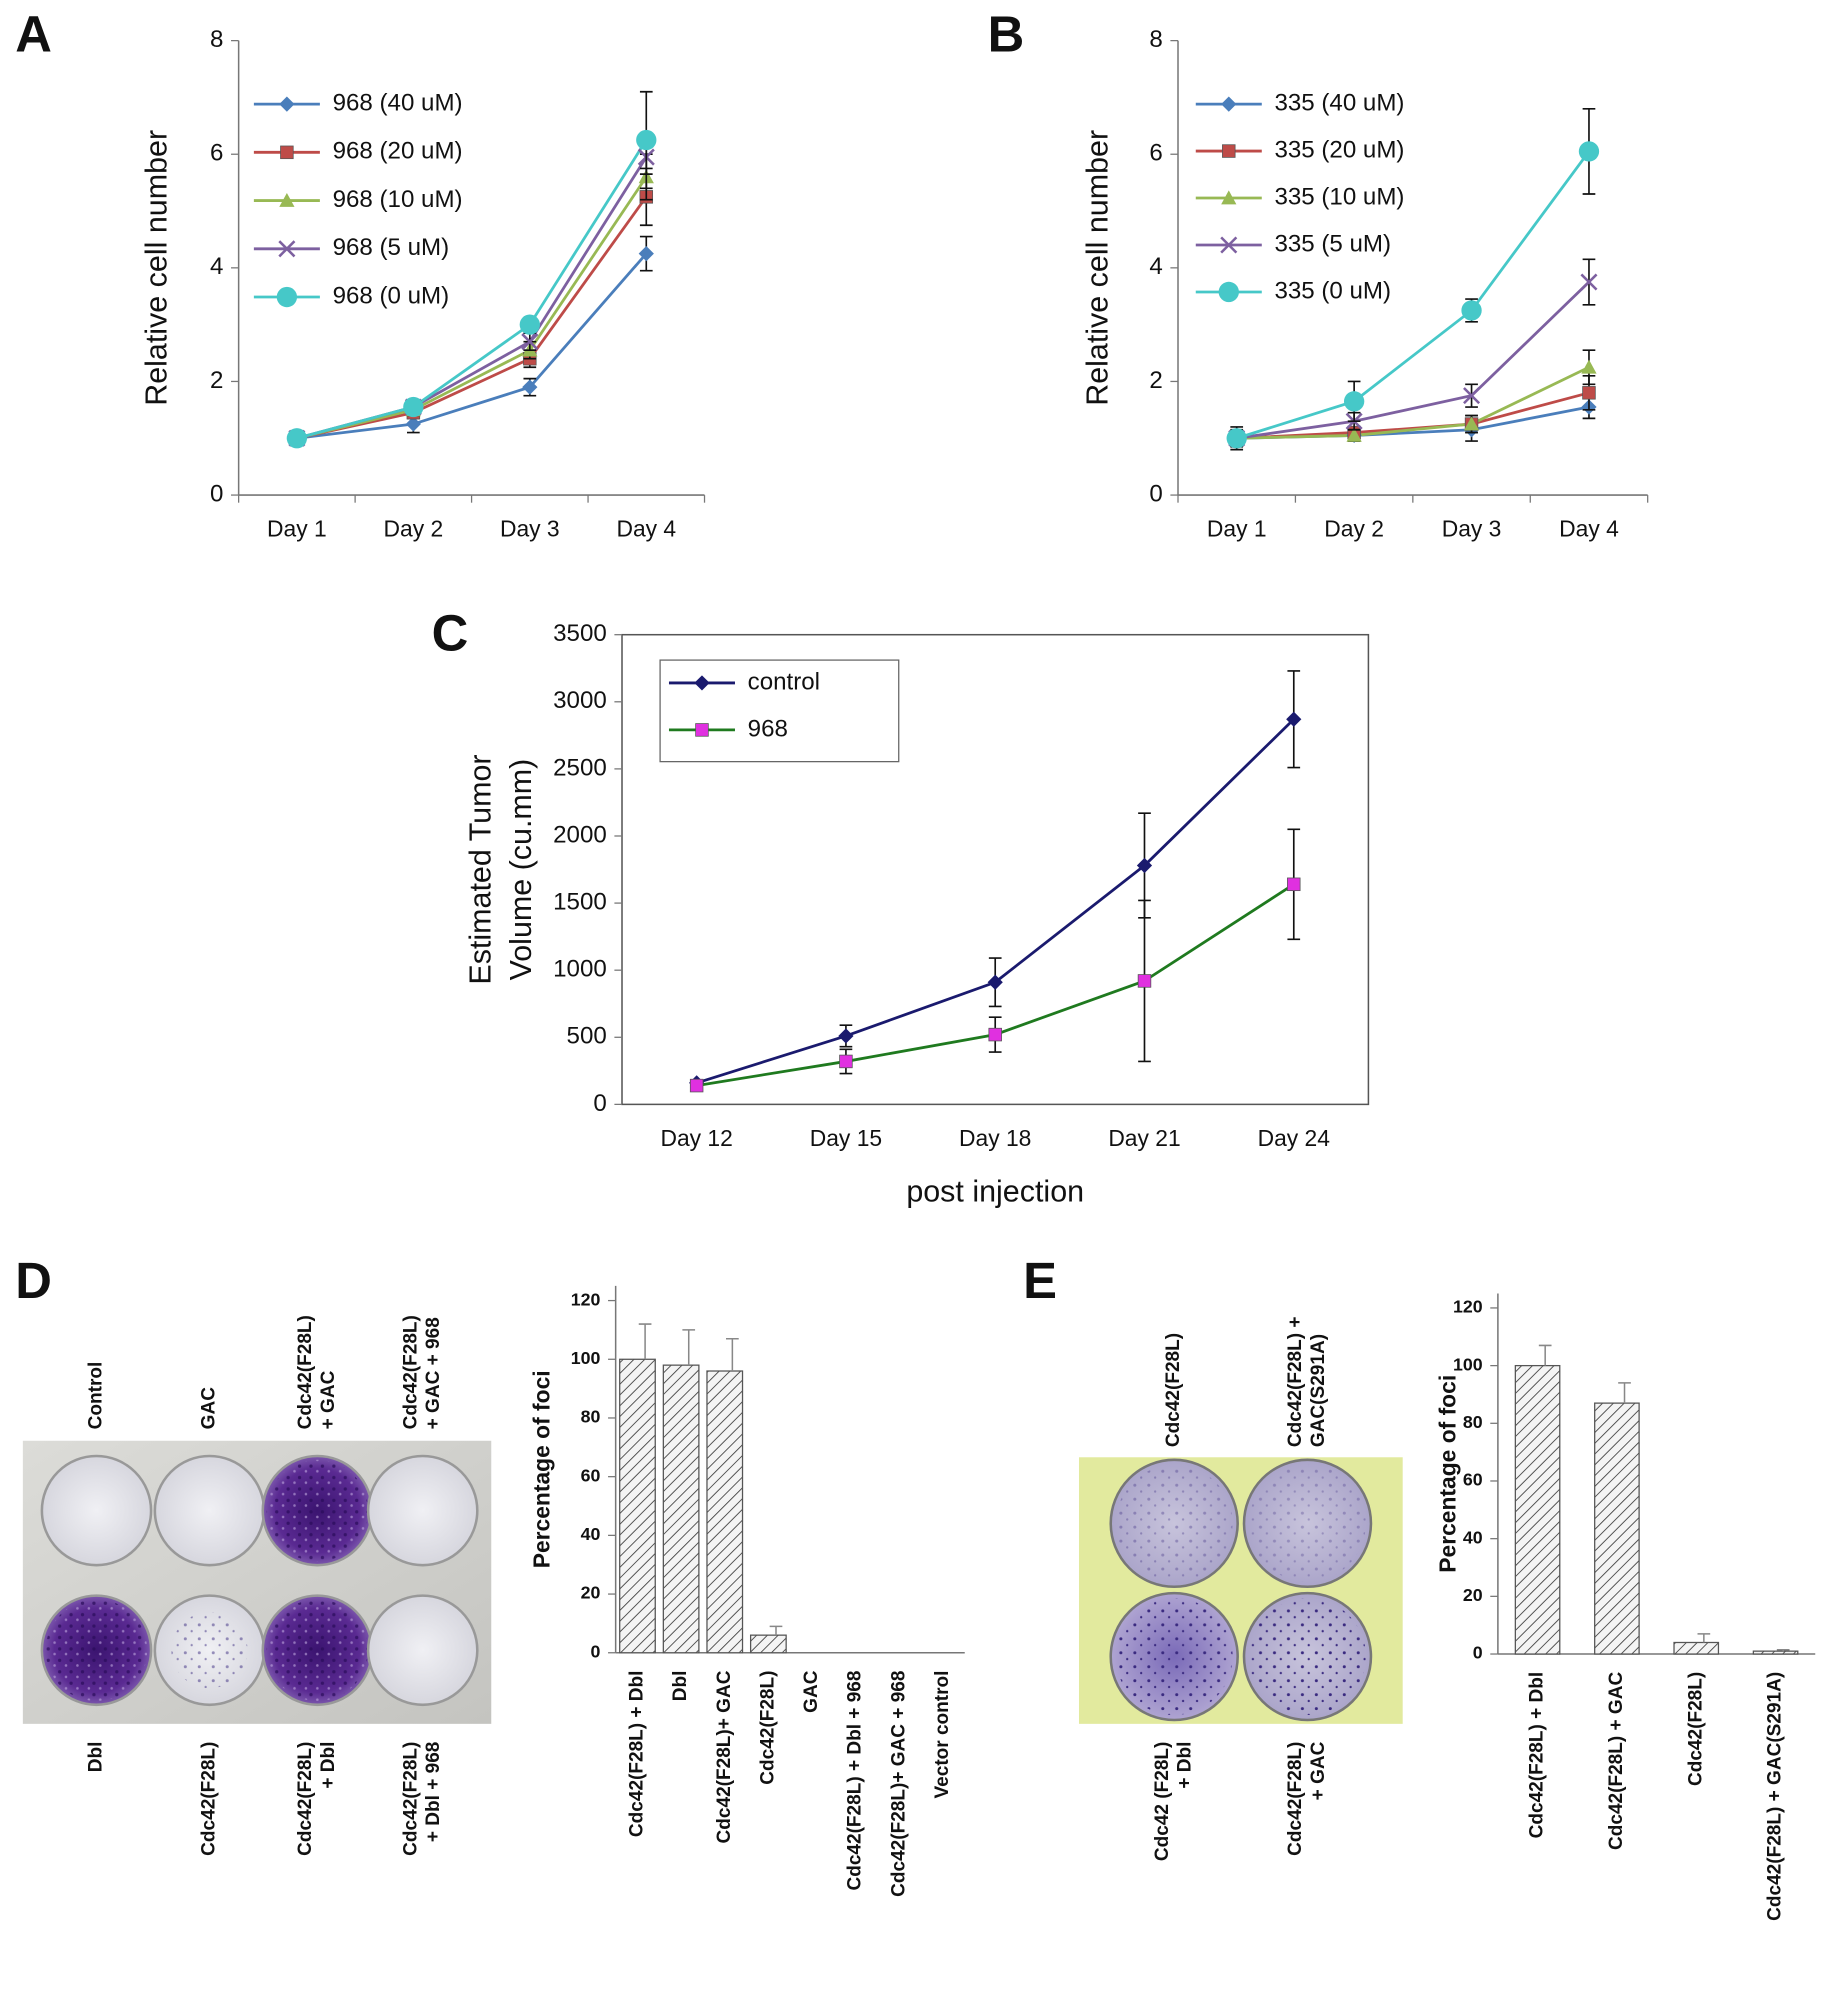  What do you see at coordinates (768, 728) in the screenshot?
I see `legend-label: 968` at bounding box center [768, 728].